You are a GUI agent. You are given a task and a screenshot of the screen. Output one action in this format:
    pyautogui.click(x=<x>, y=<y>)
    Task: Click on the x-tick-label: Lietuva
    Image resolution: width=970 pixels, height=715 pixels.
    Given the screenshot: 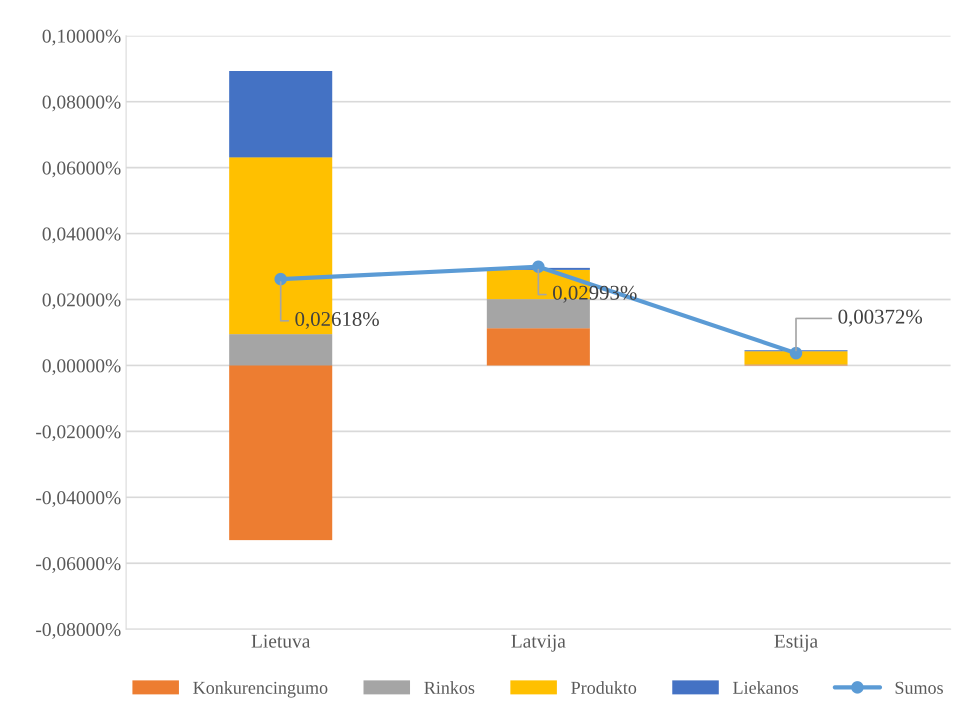 What is the action you would take?
    pyautogui.click(x=281, y=641)
    